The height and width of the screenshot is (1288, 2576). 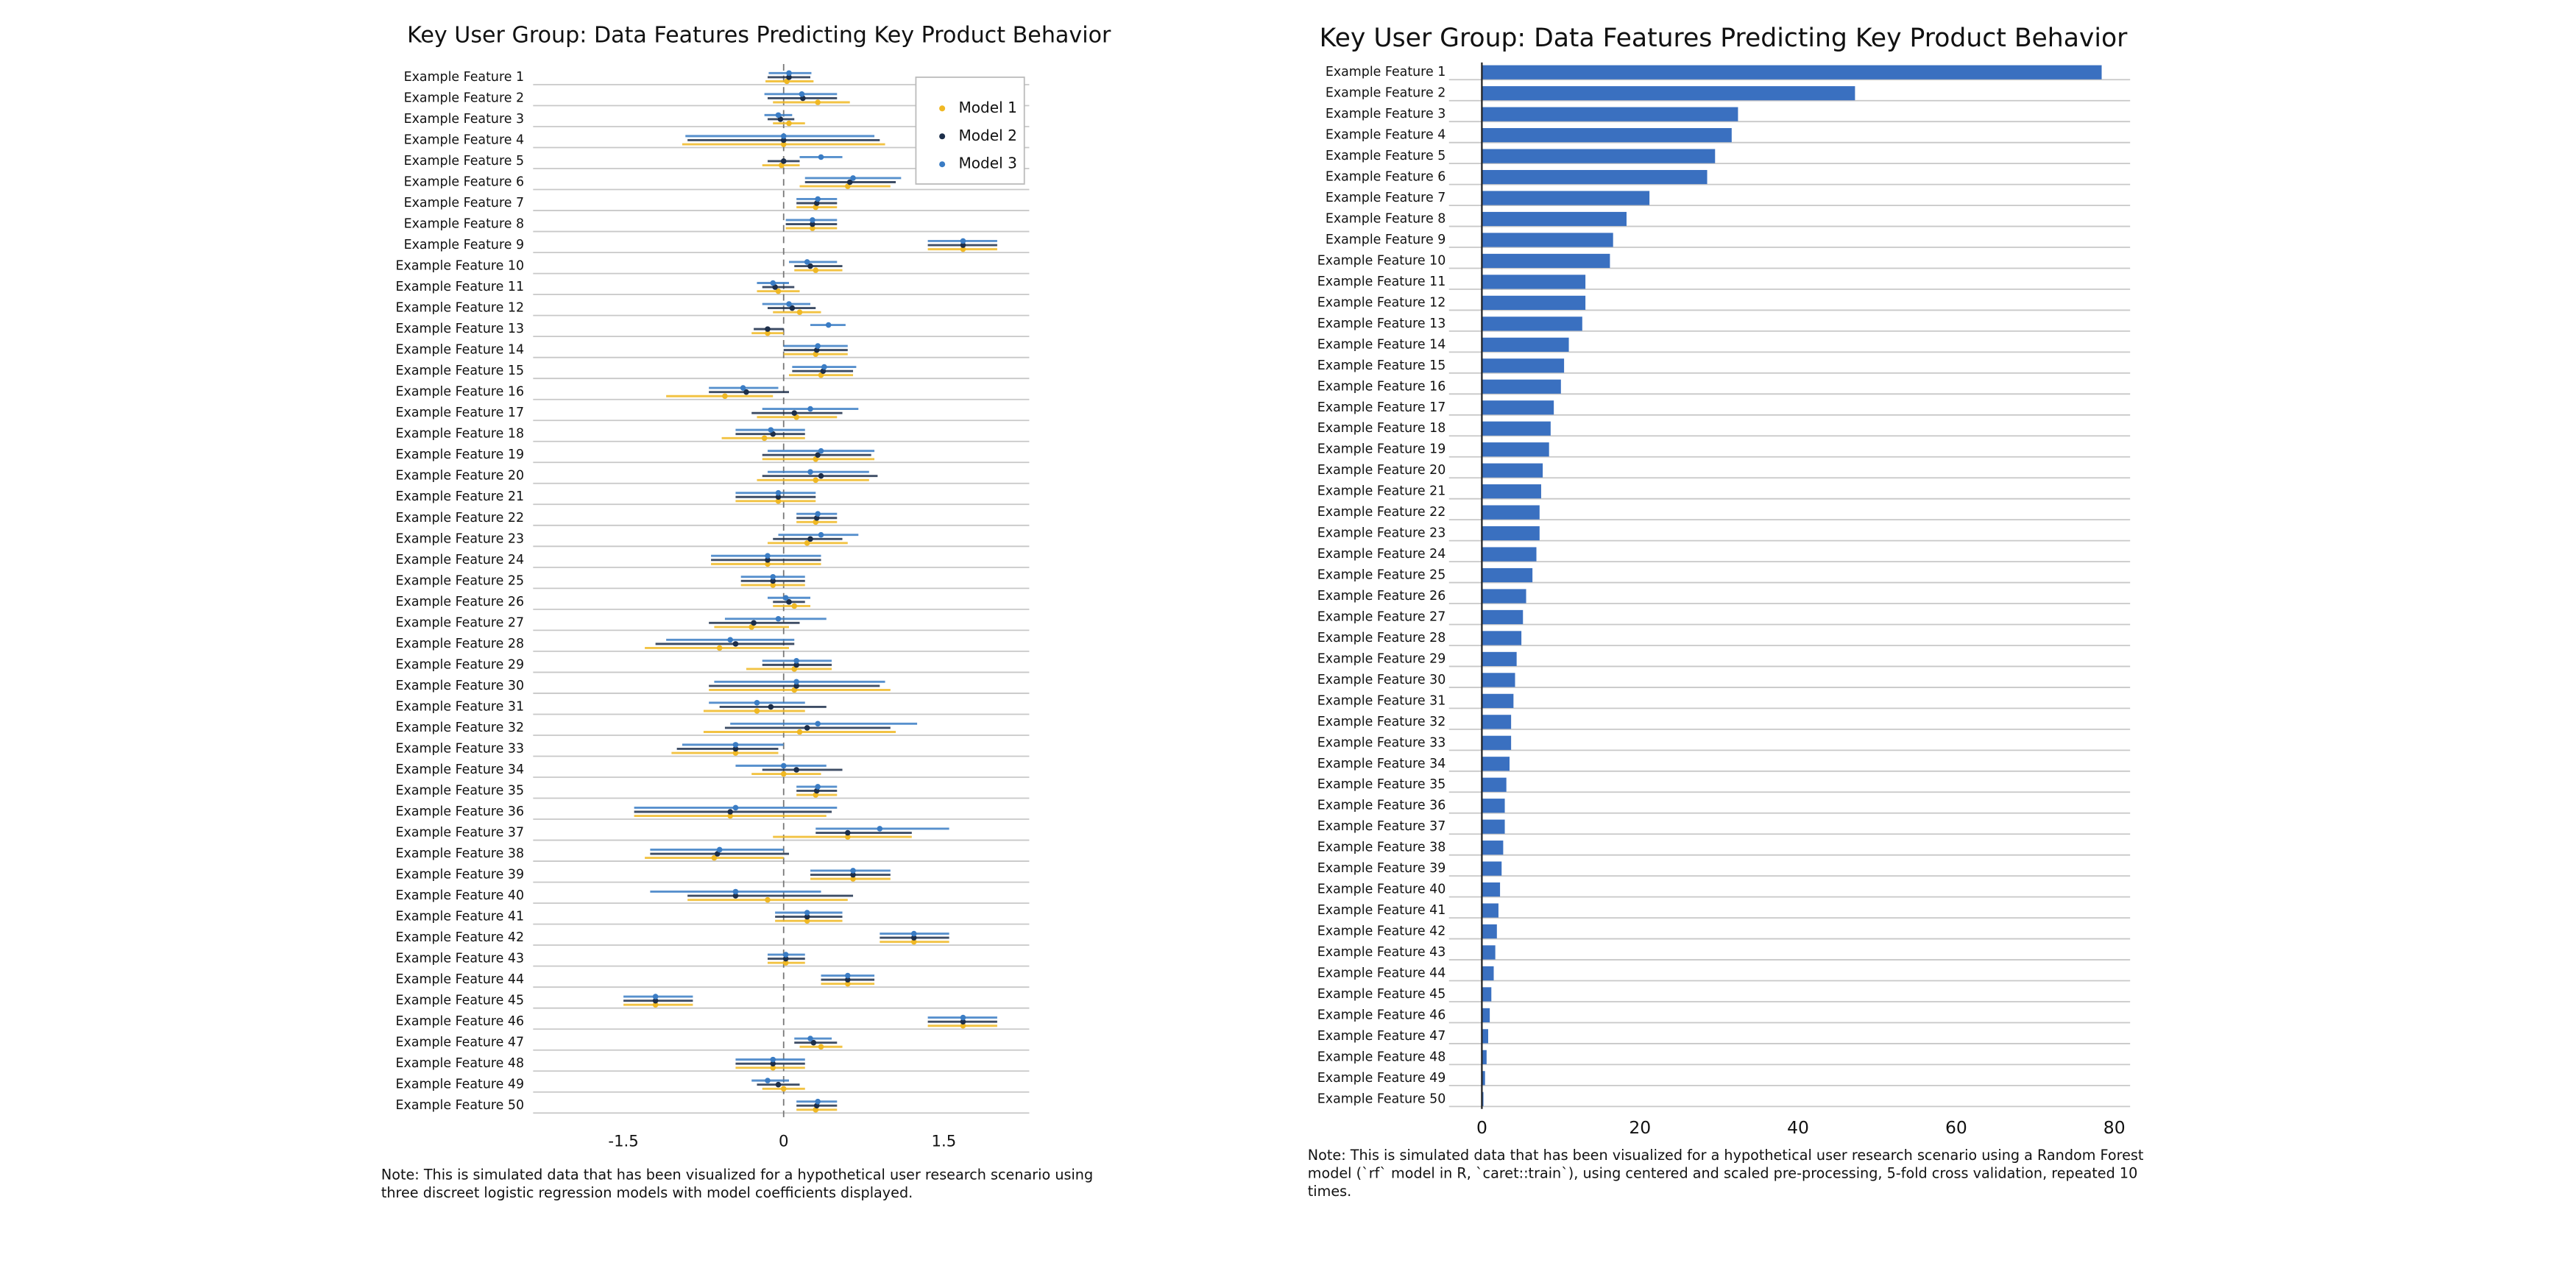 I want to click on y-tick-label: Example Feature 49, so click(x=460, y=1085).